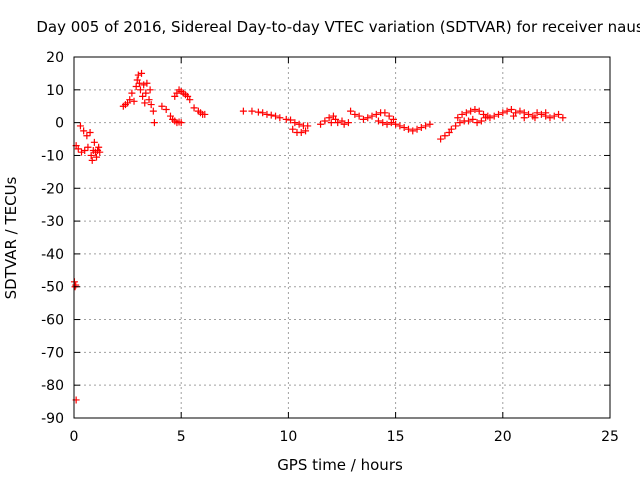 The width and height of the screenshot is (640, 480). I want to click on x-tick-label: 10, so click(288, 437).